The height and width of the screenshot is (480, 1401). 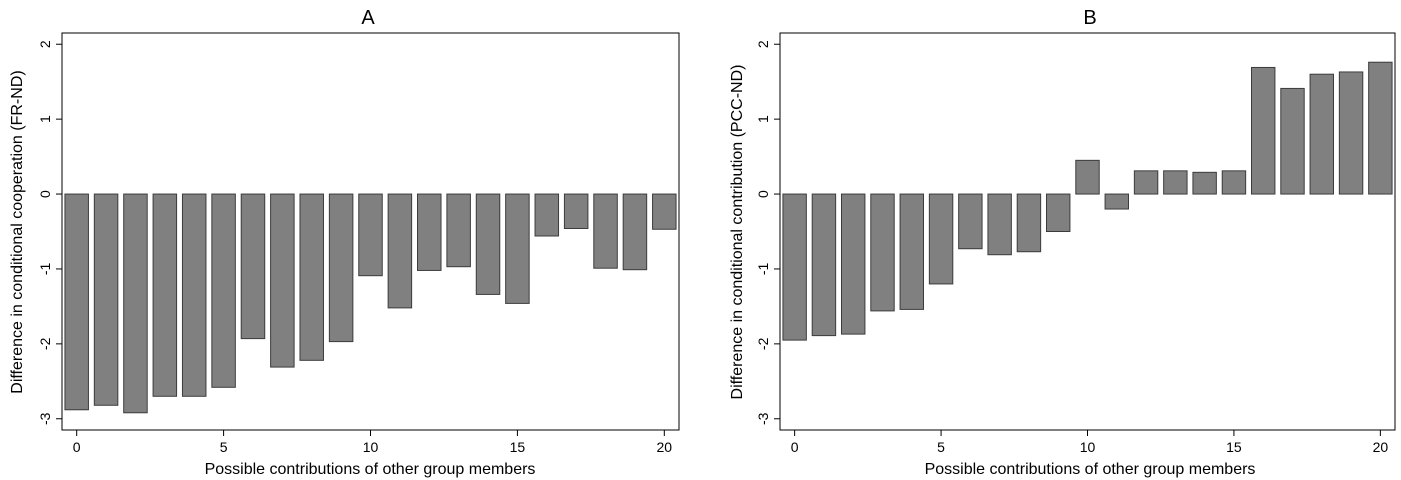 I want to click on chart-title: B, so click(x=1089, y=18).